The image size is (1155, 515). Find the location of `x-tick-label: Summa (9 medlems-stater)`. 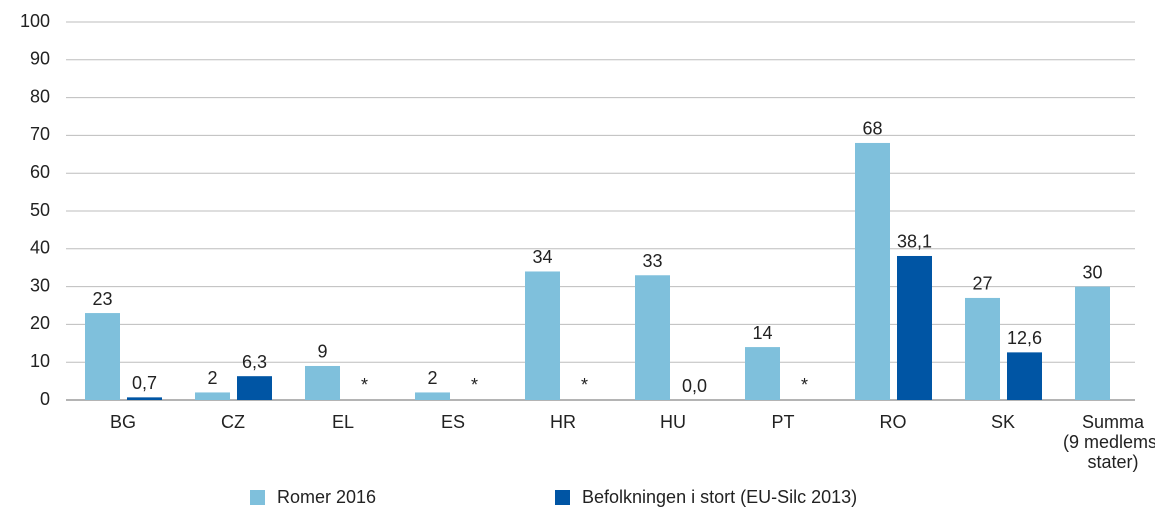

x-tick-label: Summa (9 medlems-stater) is located at coordinates (1109, 442).